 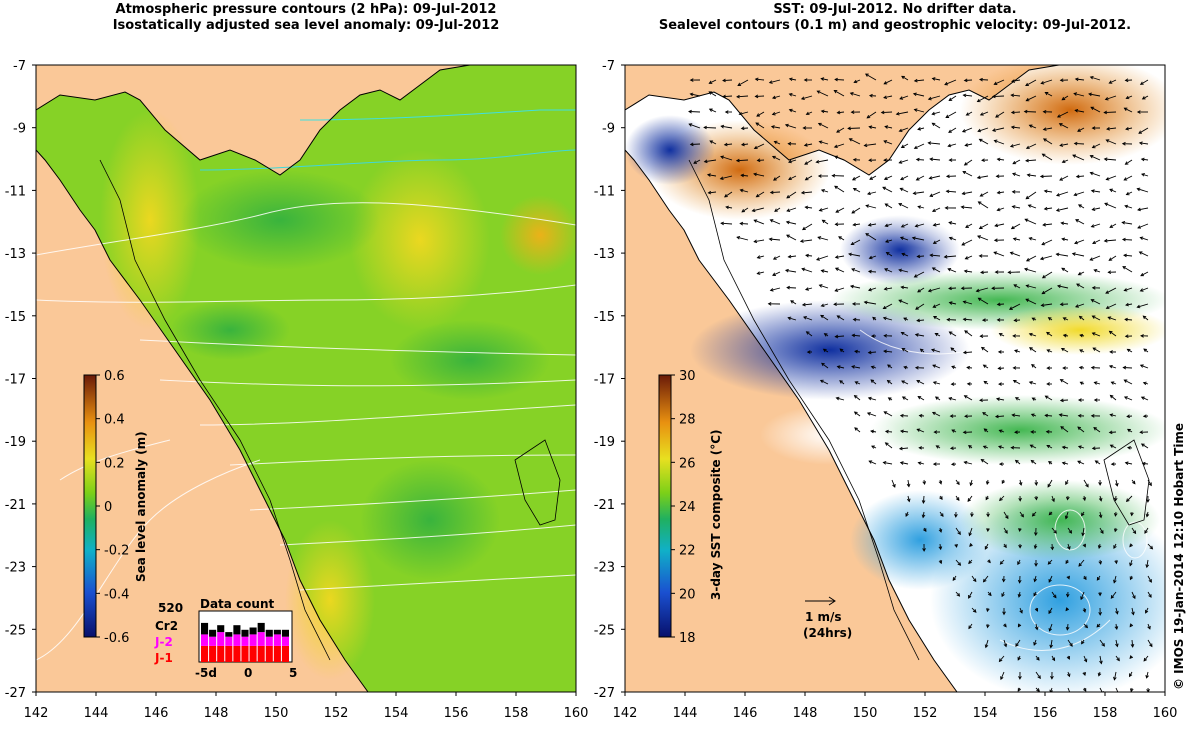 What do you see at coordinates (604, 505) in the screenshot?
I see `right-ytick-label: -21` at bounding box center [604, 505].